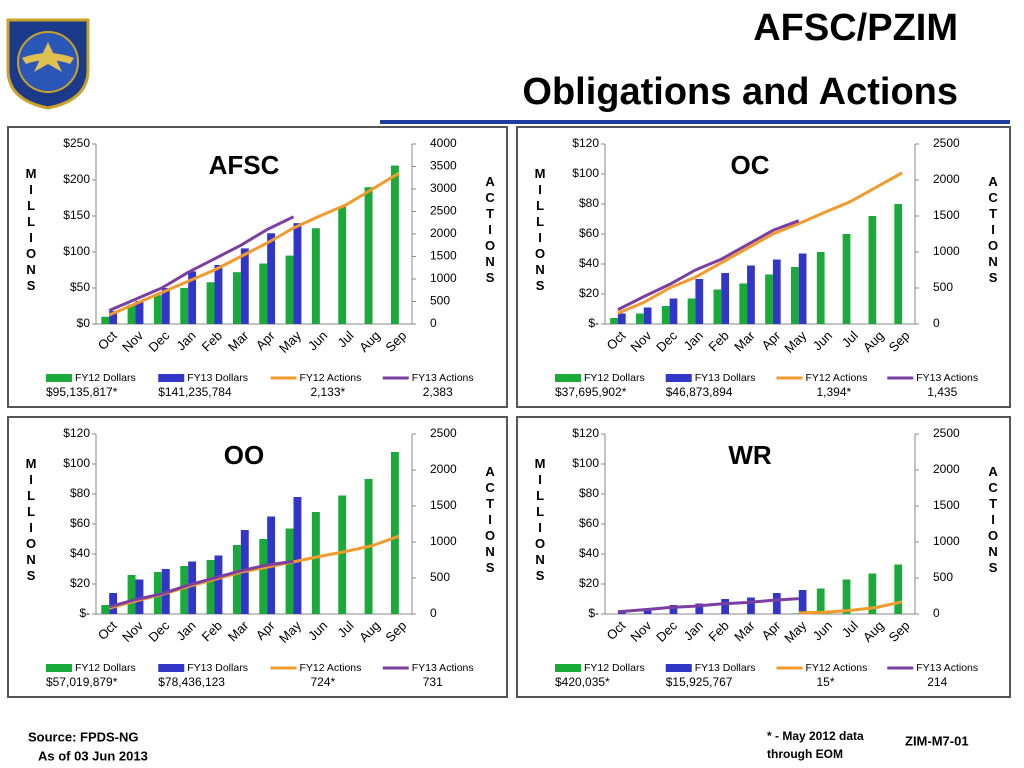 This screenshot has width=1024, height=768. Describe the element at coordinates (591, 392) in the screenshot. I see `total-label: $37,695,902*` at that location.